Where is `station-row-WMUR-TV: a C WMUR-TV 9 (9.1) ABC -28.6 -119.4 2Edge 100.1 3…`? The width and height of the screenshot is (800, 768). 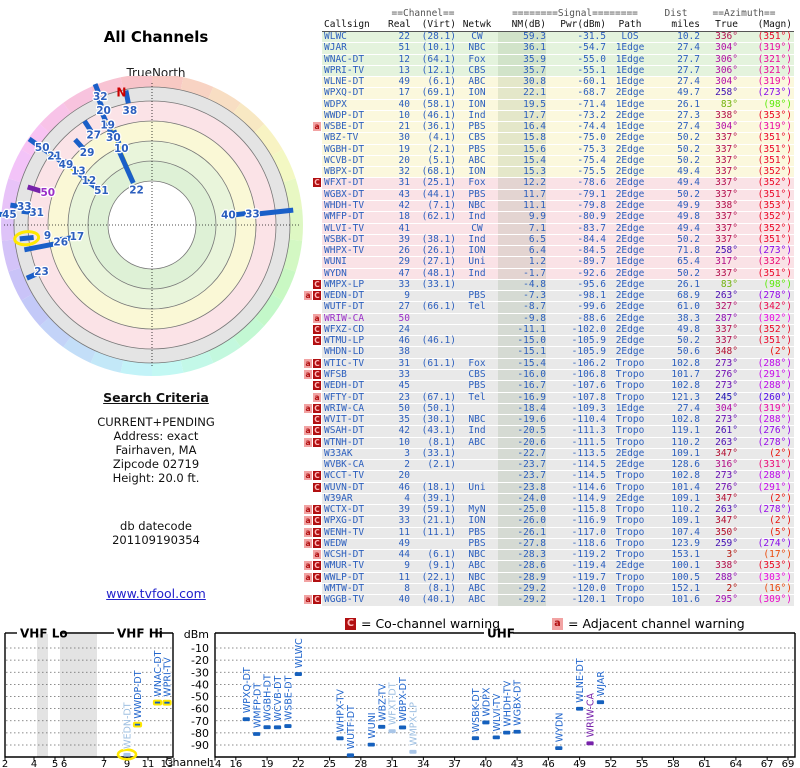 station-row-WMUR-TV: a C WMUR-TV 9 (9.1) ABC -28.6 -119.4 2Edge 100.1 3… is located at coordinates (549, 566).